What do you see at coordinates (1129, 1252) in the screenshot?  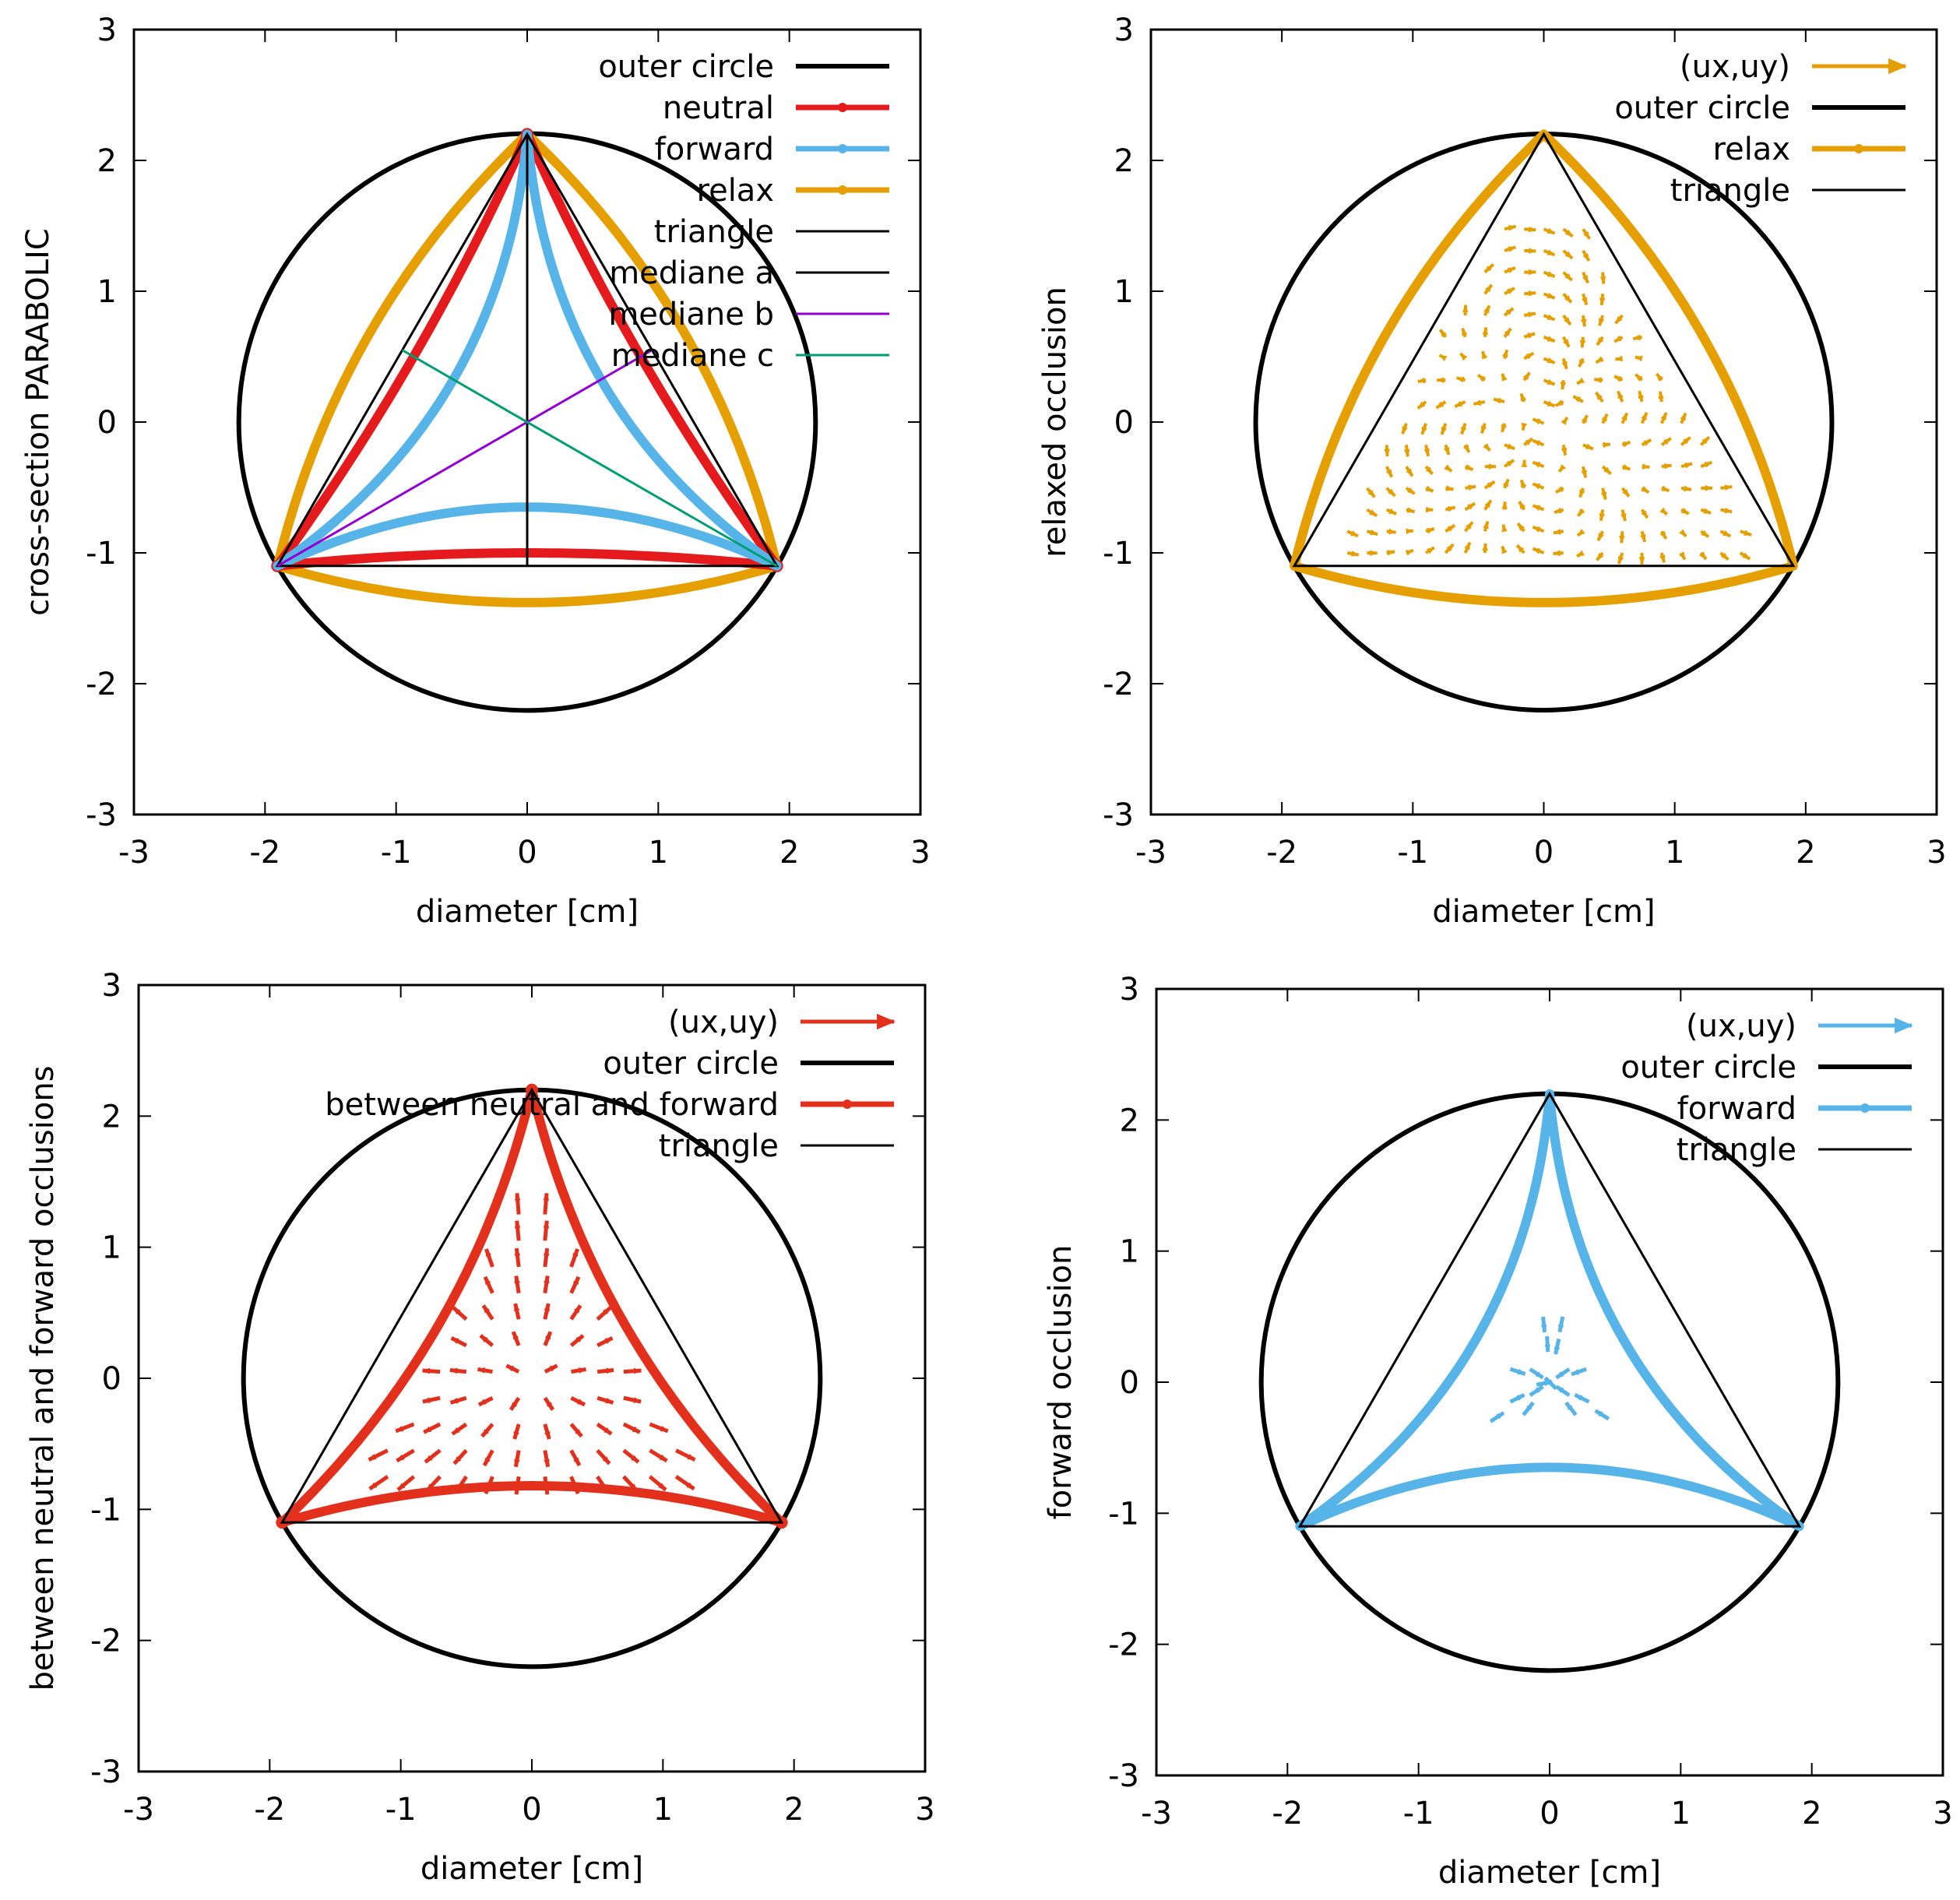 I see `y-tick-label: 1` at bounding box center [1129, 1252].